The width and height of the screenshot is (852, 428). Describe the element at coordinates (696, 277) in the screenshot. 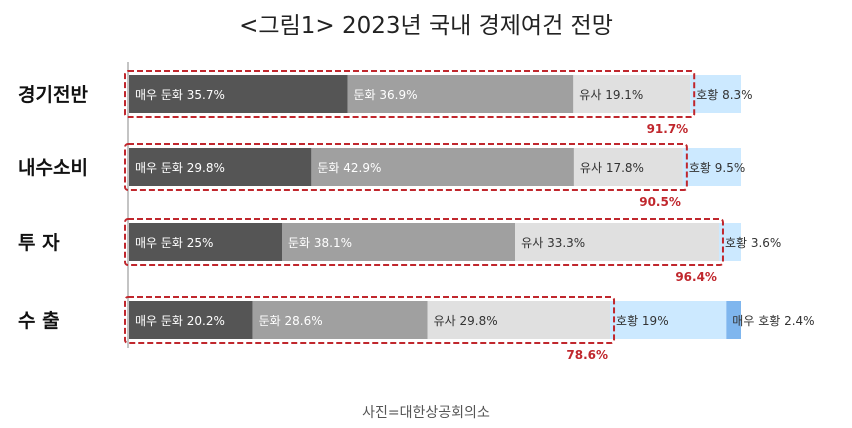

I see `highlight-total-label: 96.4%` at that location.